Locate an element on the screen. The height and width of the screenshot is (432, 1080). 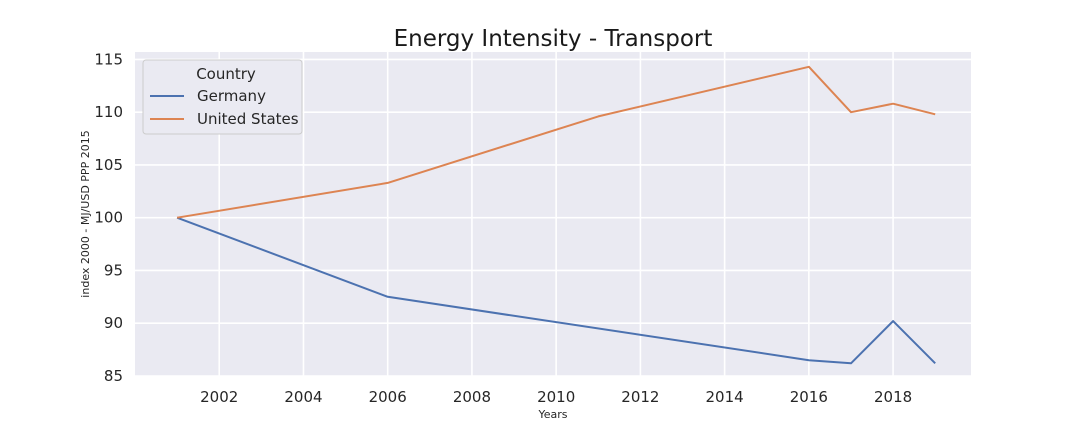
y-tick-label: 100 is located at coordinates (108, 218).